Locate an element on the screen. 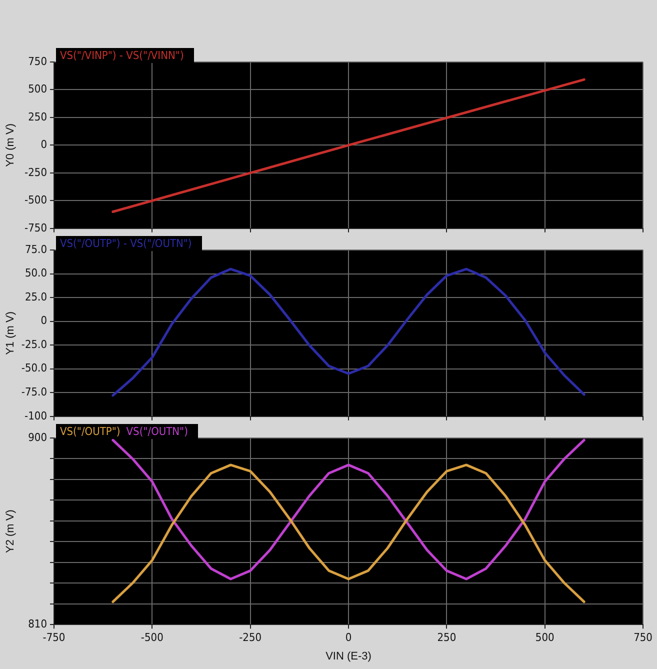 This screenshot has height=669, width=657. y-tick-label: -50.0 is located at coordinates (34, 368).